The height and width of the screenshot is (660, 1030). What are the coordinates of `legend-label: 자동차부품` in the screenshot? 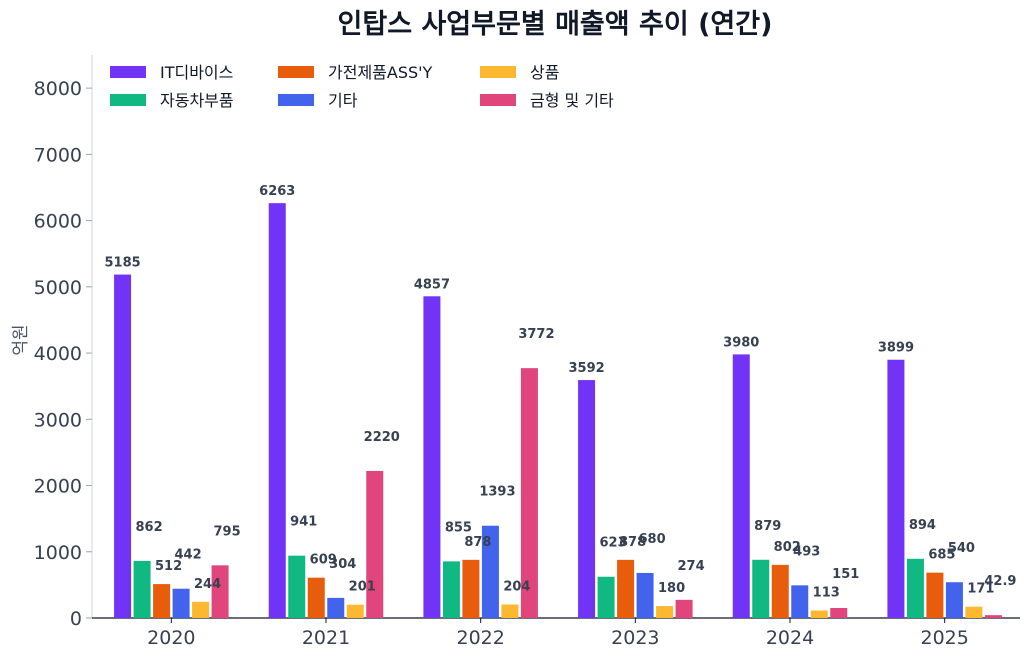 It's located at (197, 100).